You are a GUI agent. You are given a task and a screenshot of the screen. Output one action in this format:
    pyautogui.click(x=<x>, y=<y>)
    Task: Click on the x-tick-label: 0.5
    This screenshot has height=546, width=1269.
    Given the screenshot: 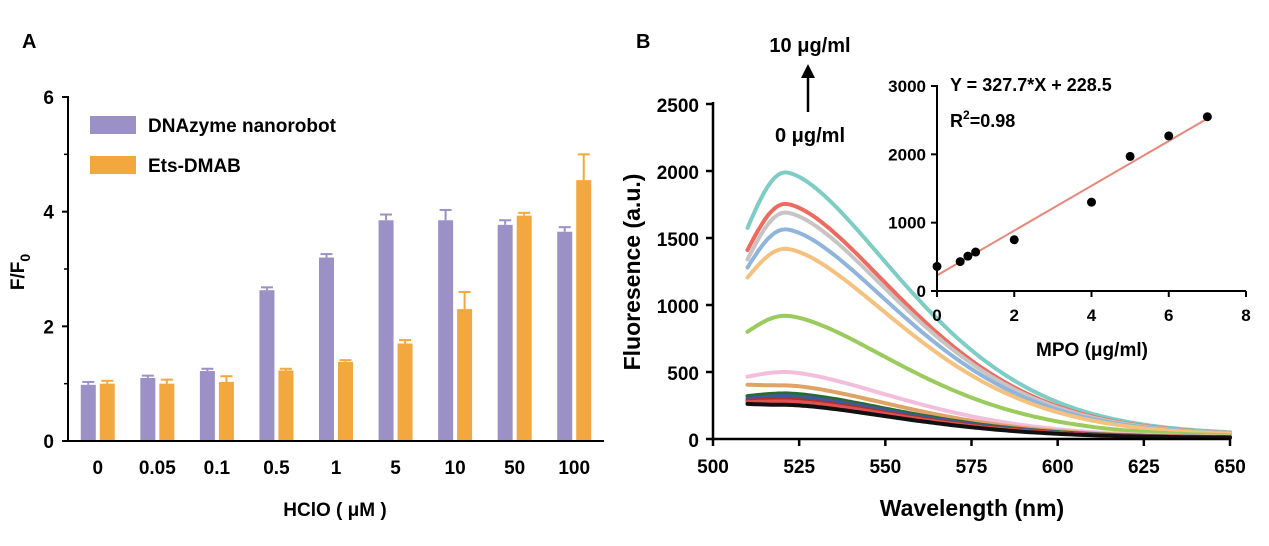 What is the action you would take?
    pyautogui.click(x=276, y=468)
    